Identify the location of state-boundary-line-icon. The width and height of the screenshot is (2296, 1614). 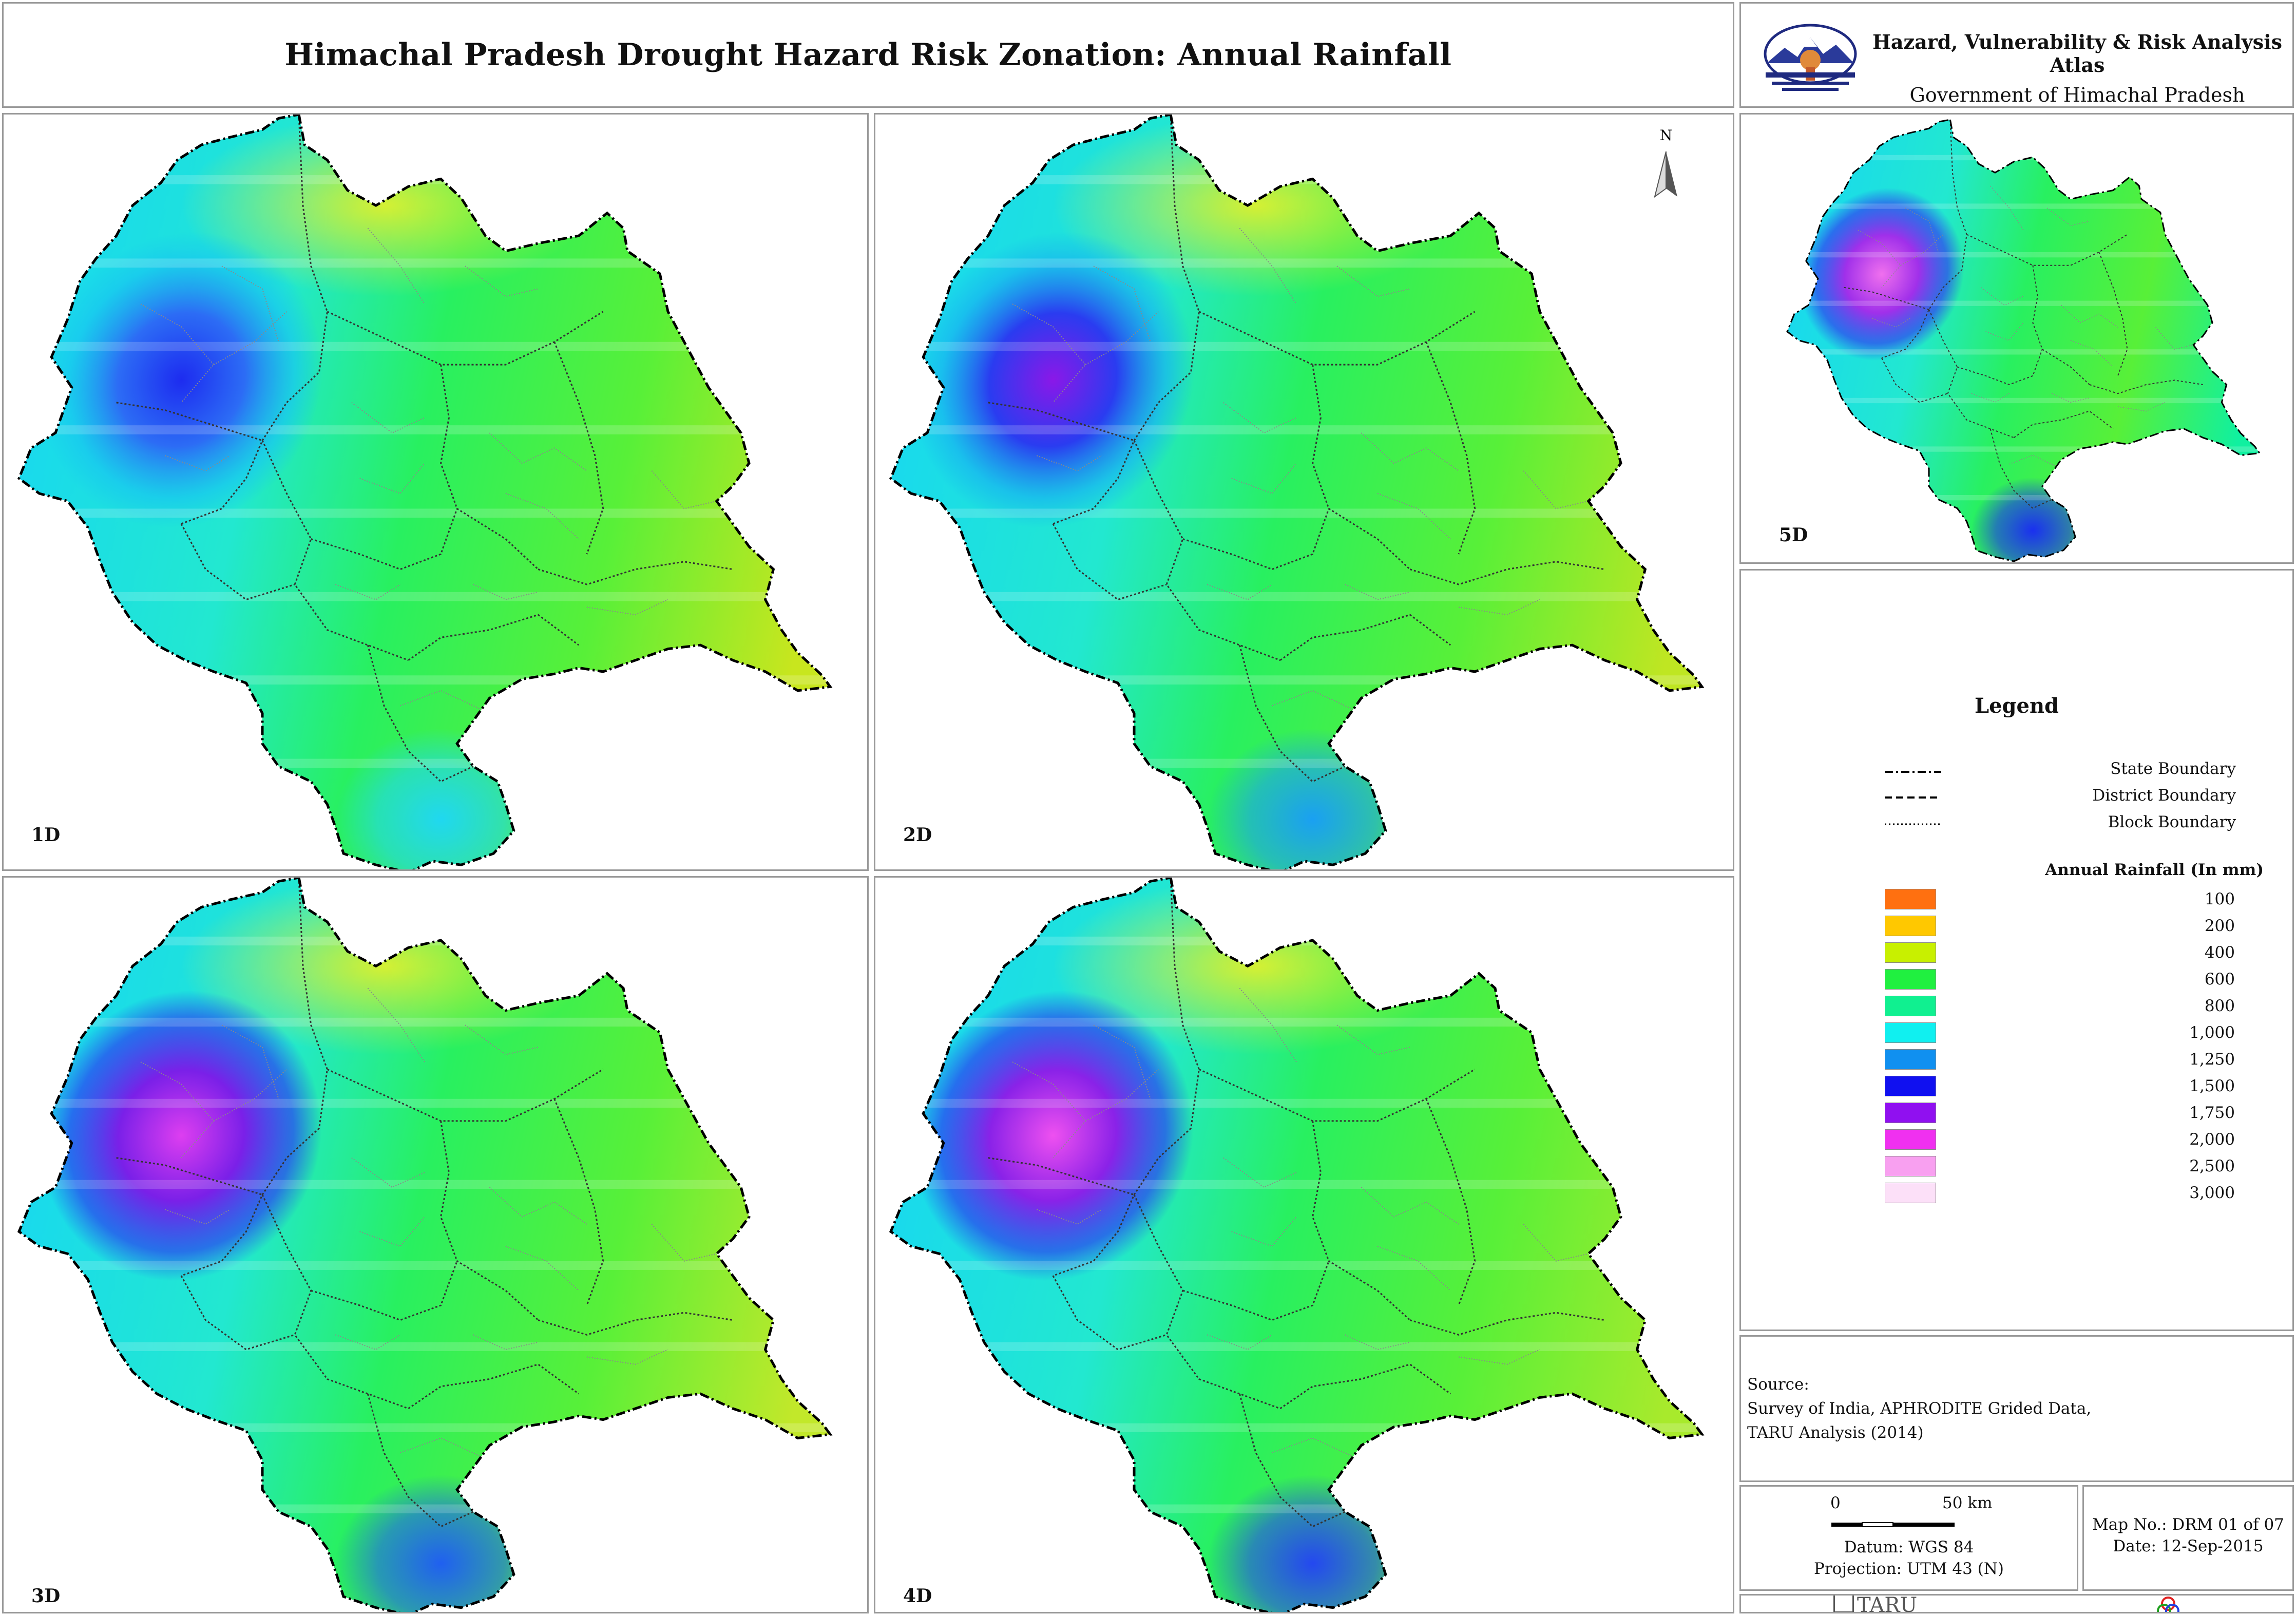
(1913, 772).